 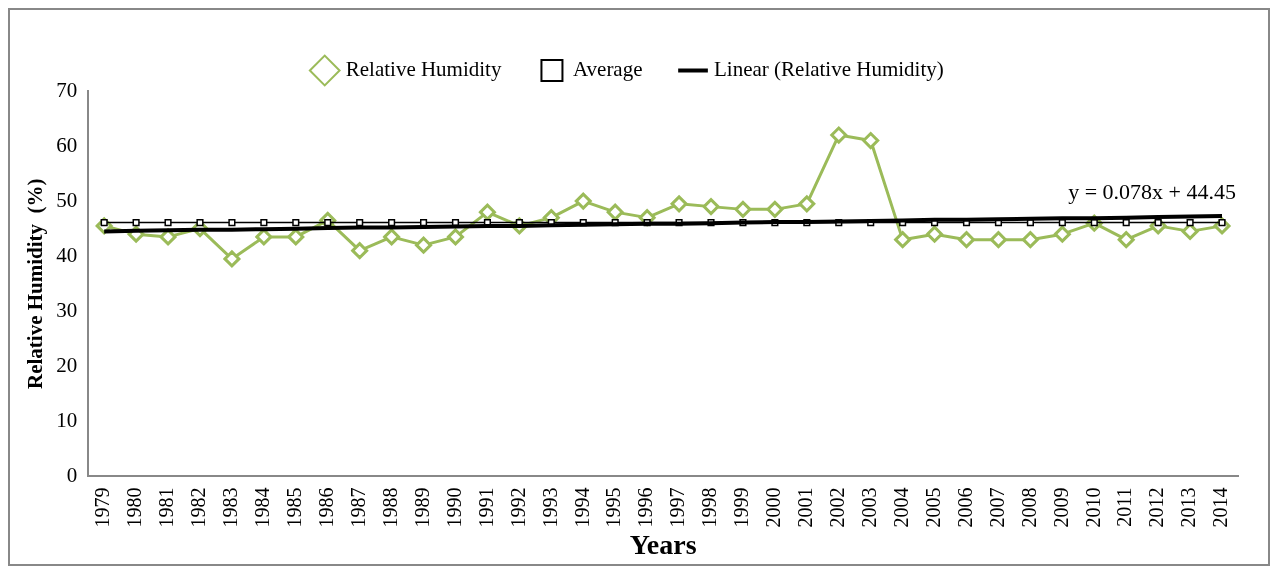 I want to click on x-tick-label: 1992, so click(x=517, y=507).